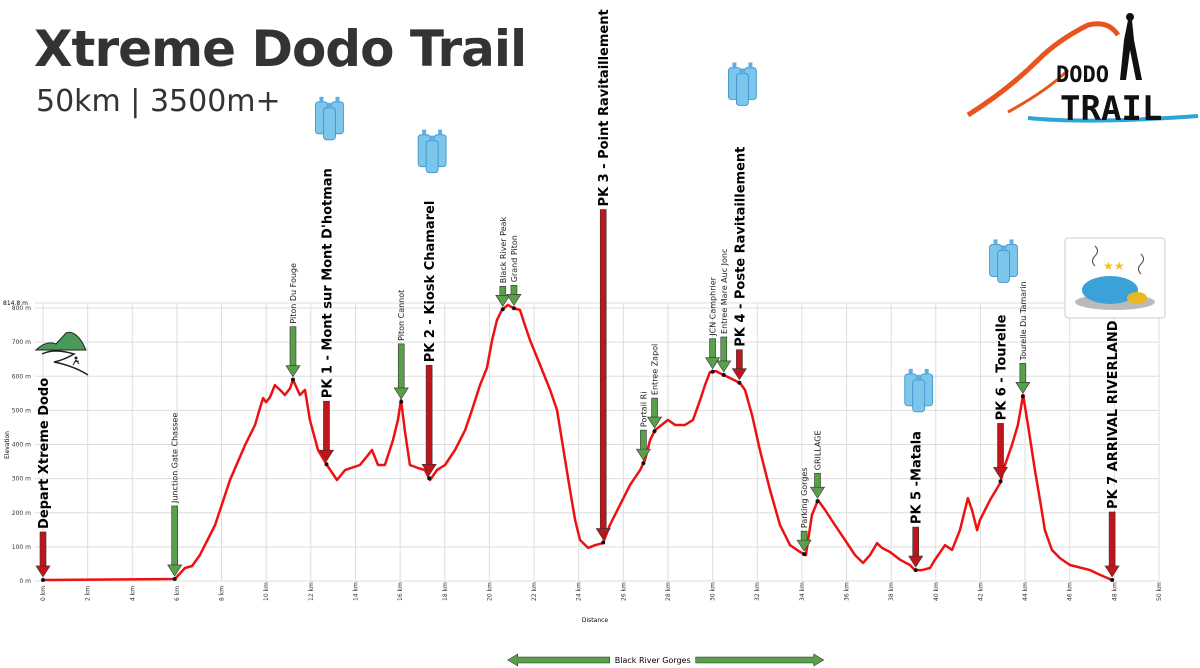 This screenshot has height=668, width=1200. I want to click on x-tick-label: 34 km, so click(802, 591).